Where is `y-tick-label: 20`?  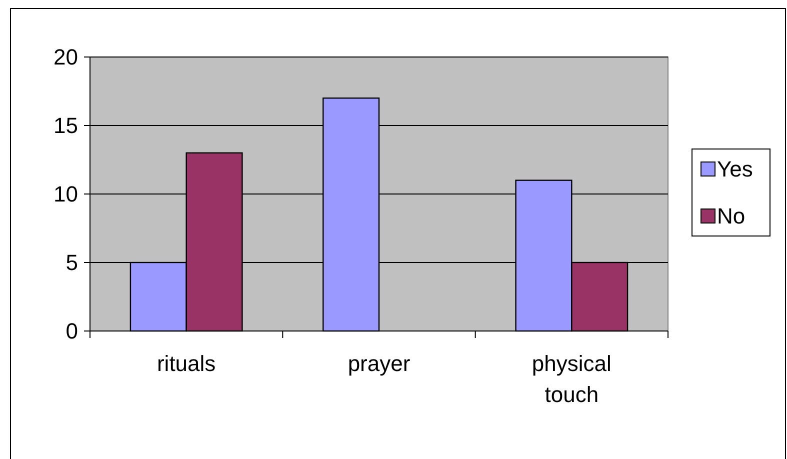
y-tick-label: 20 is located at coordinates (66, 57).